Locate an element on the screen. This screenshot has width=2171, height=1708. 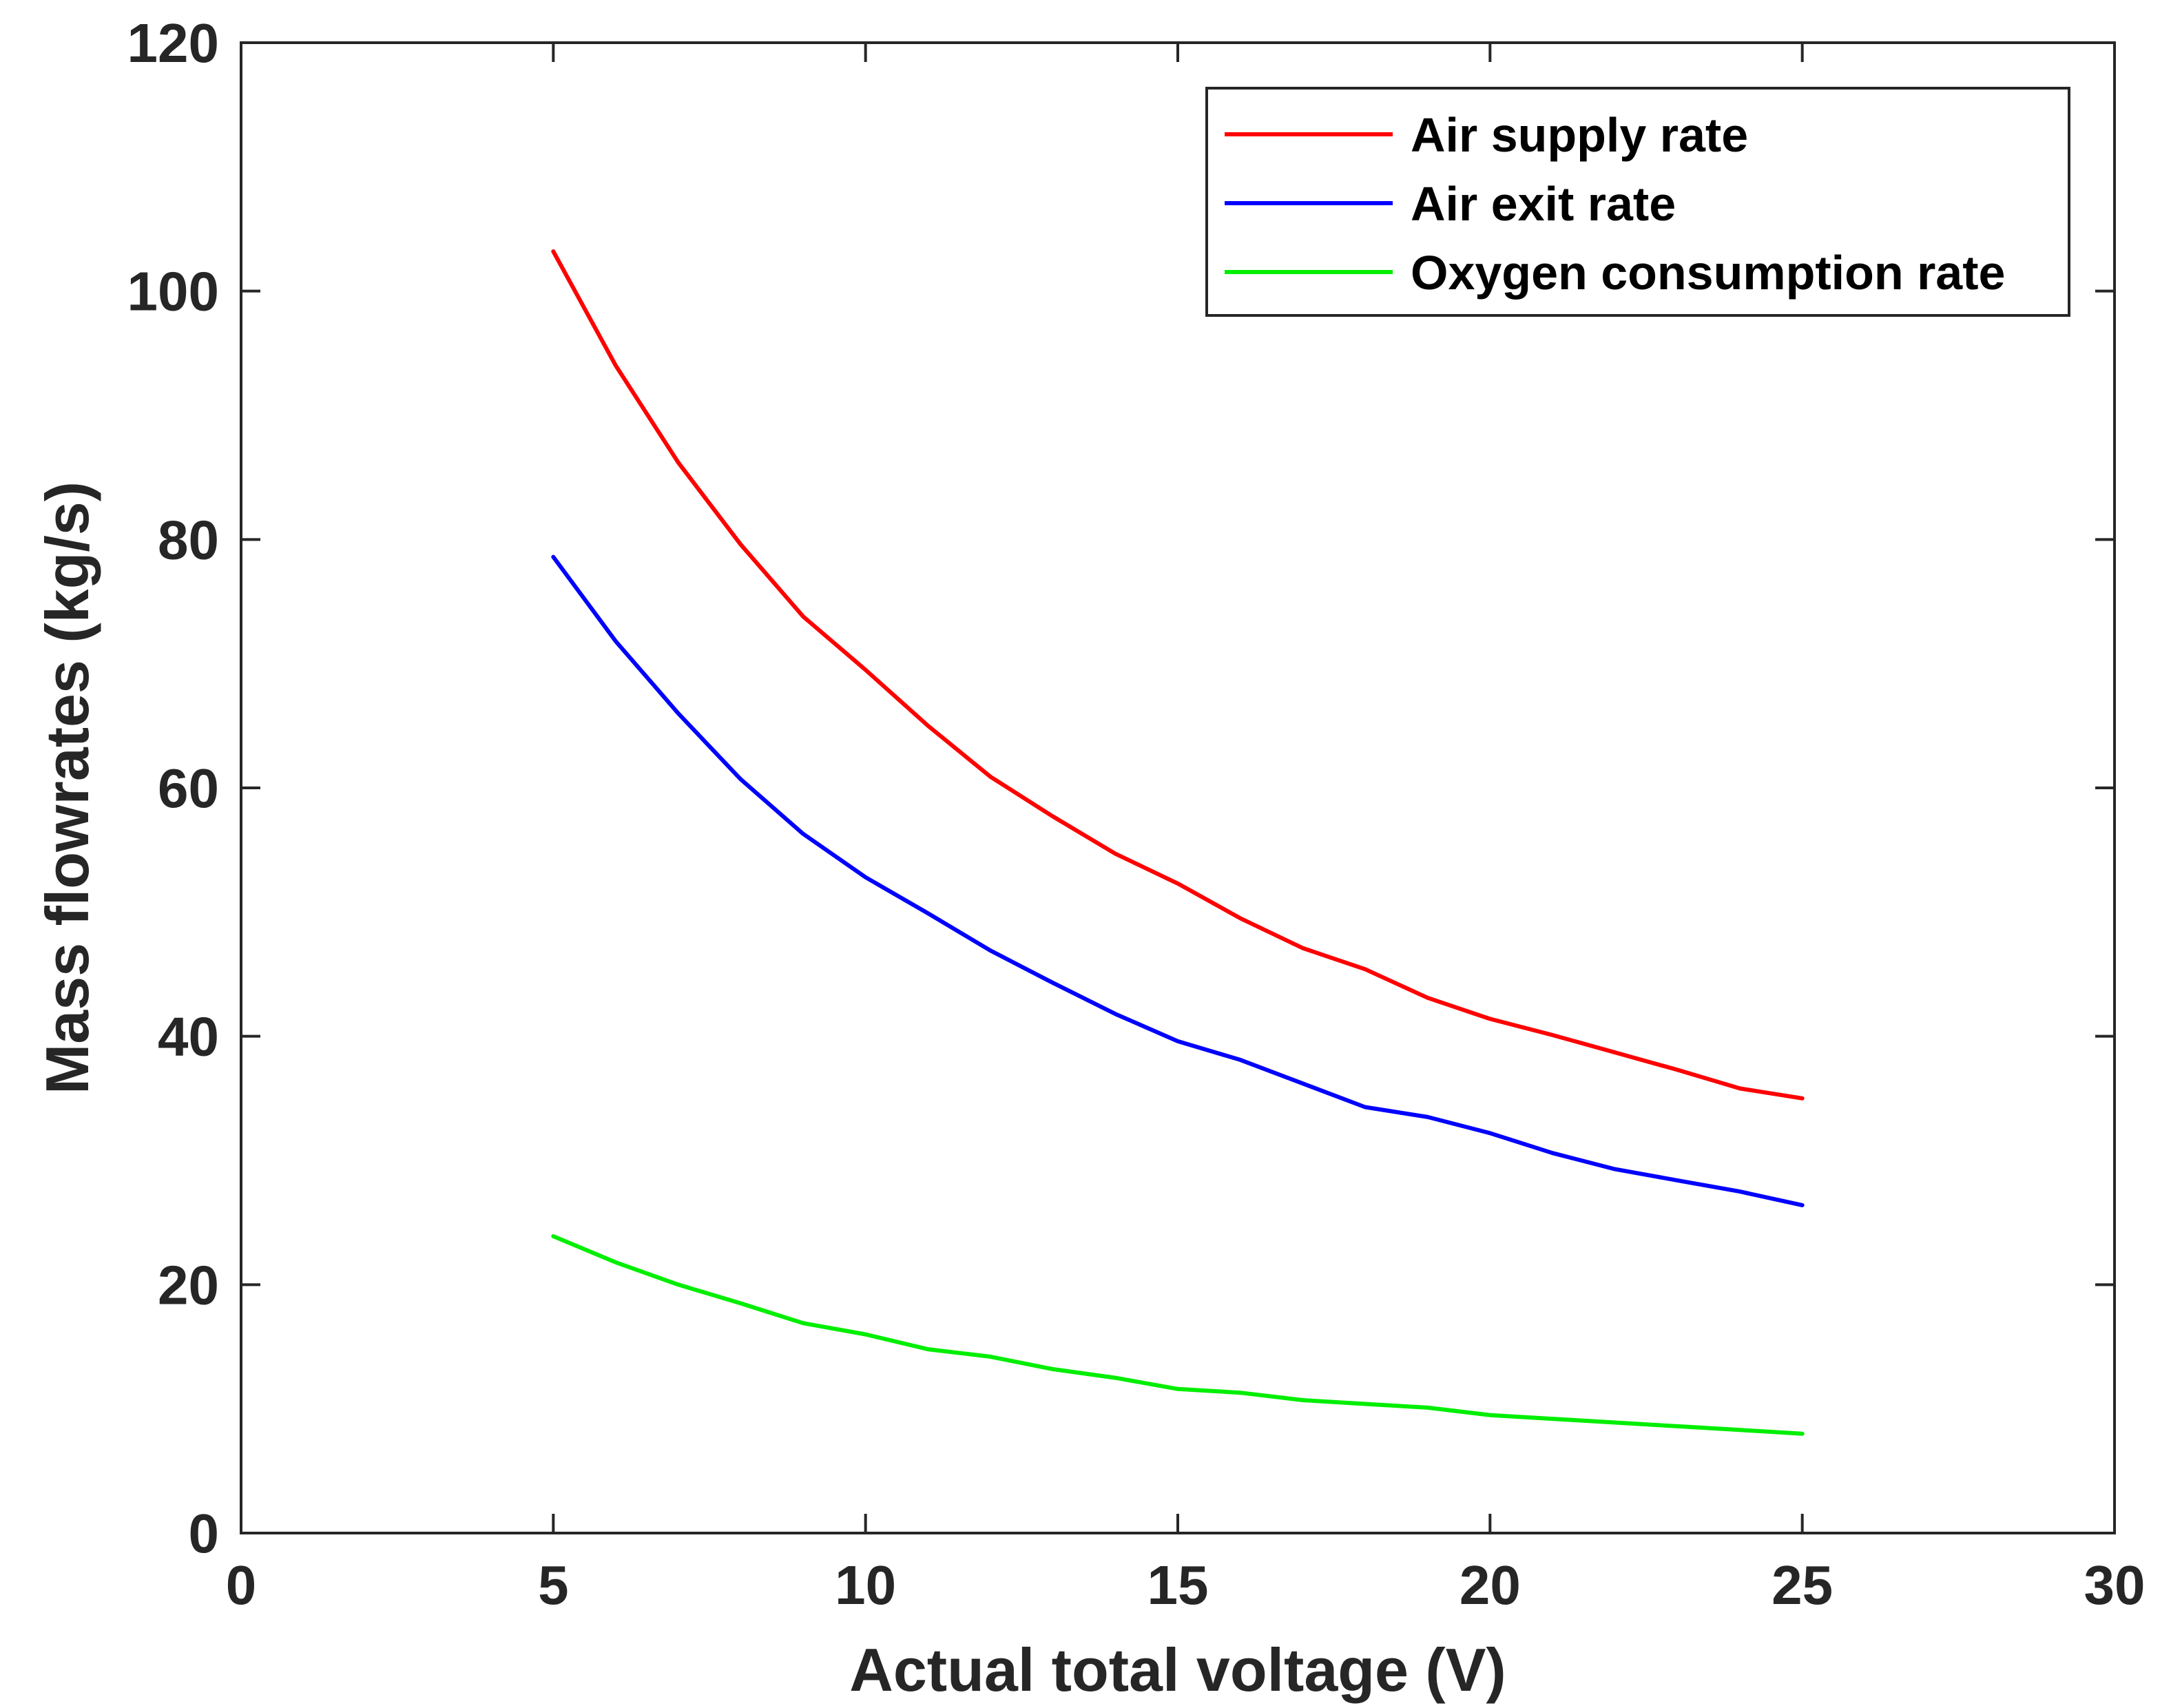
x-tick-label: 0 is located at coordinates (241, 1585).